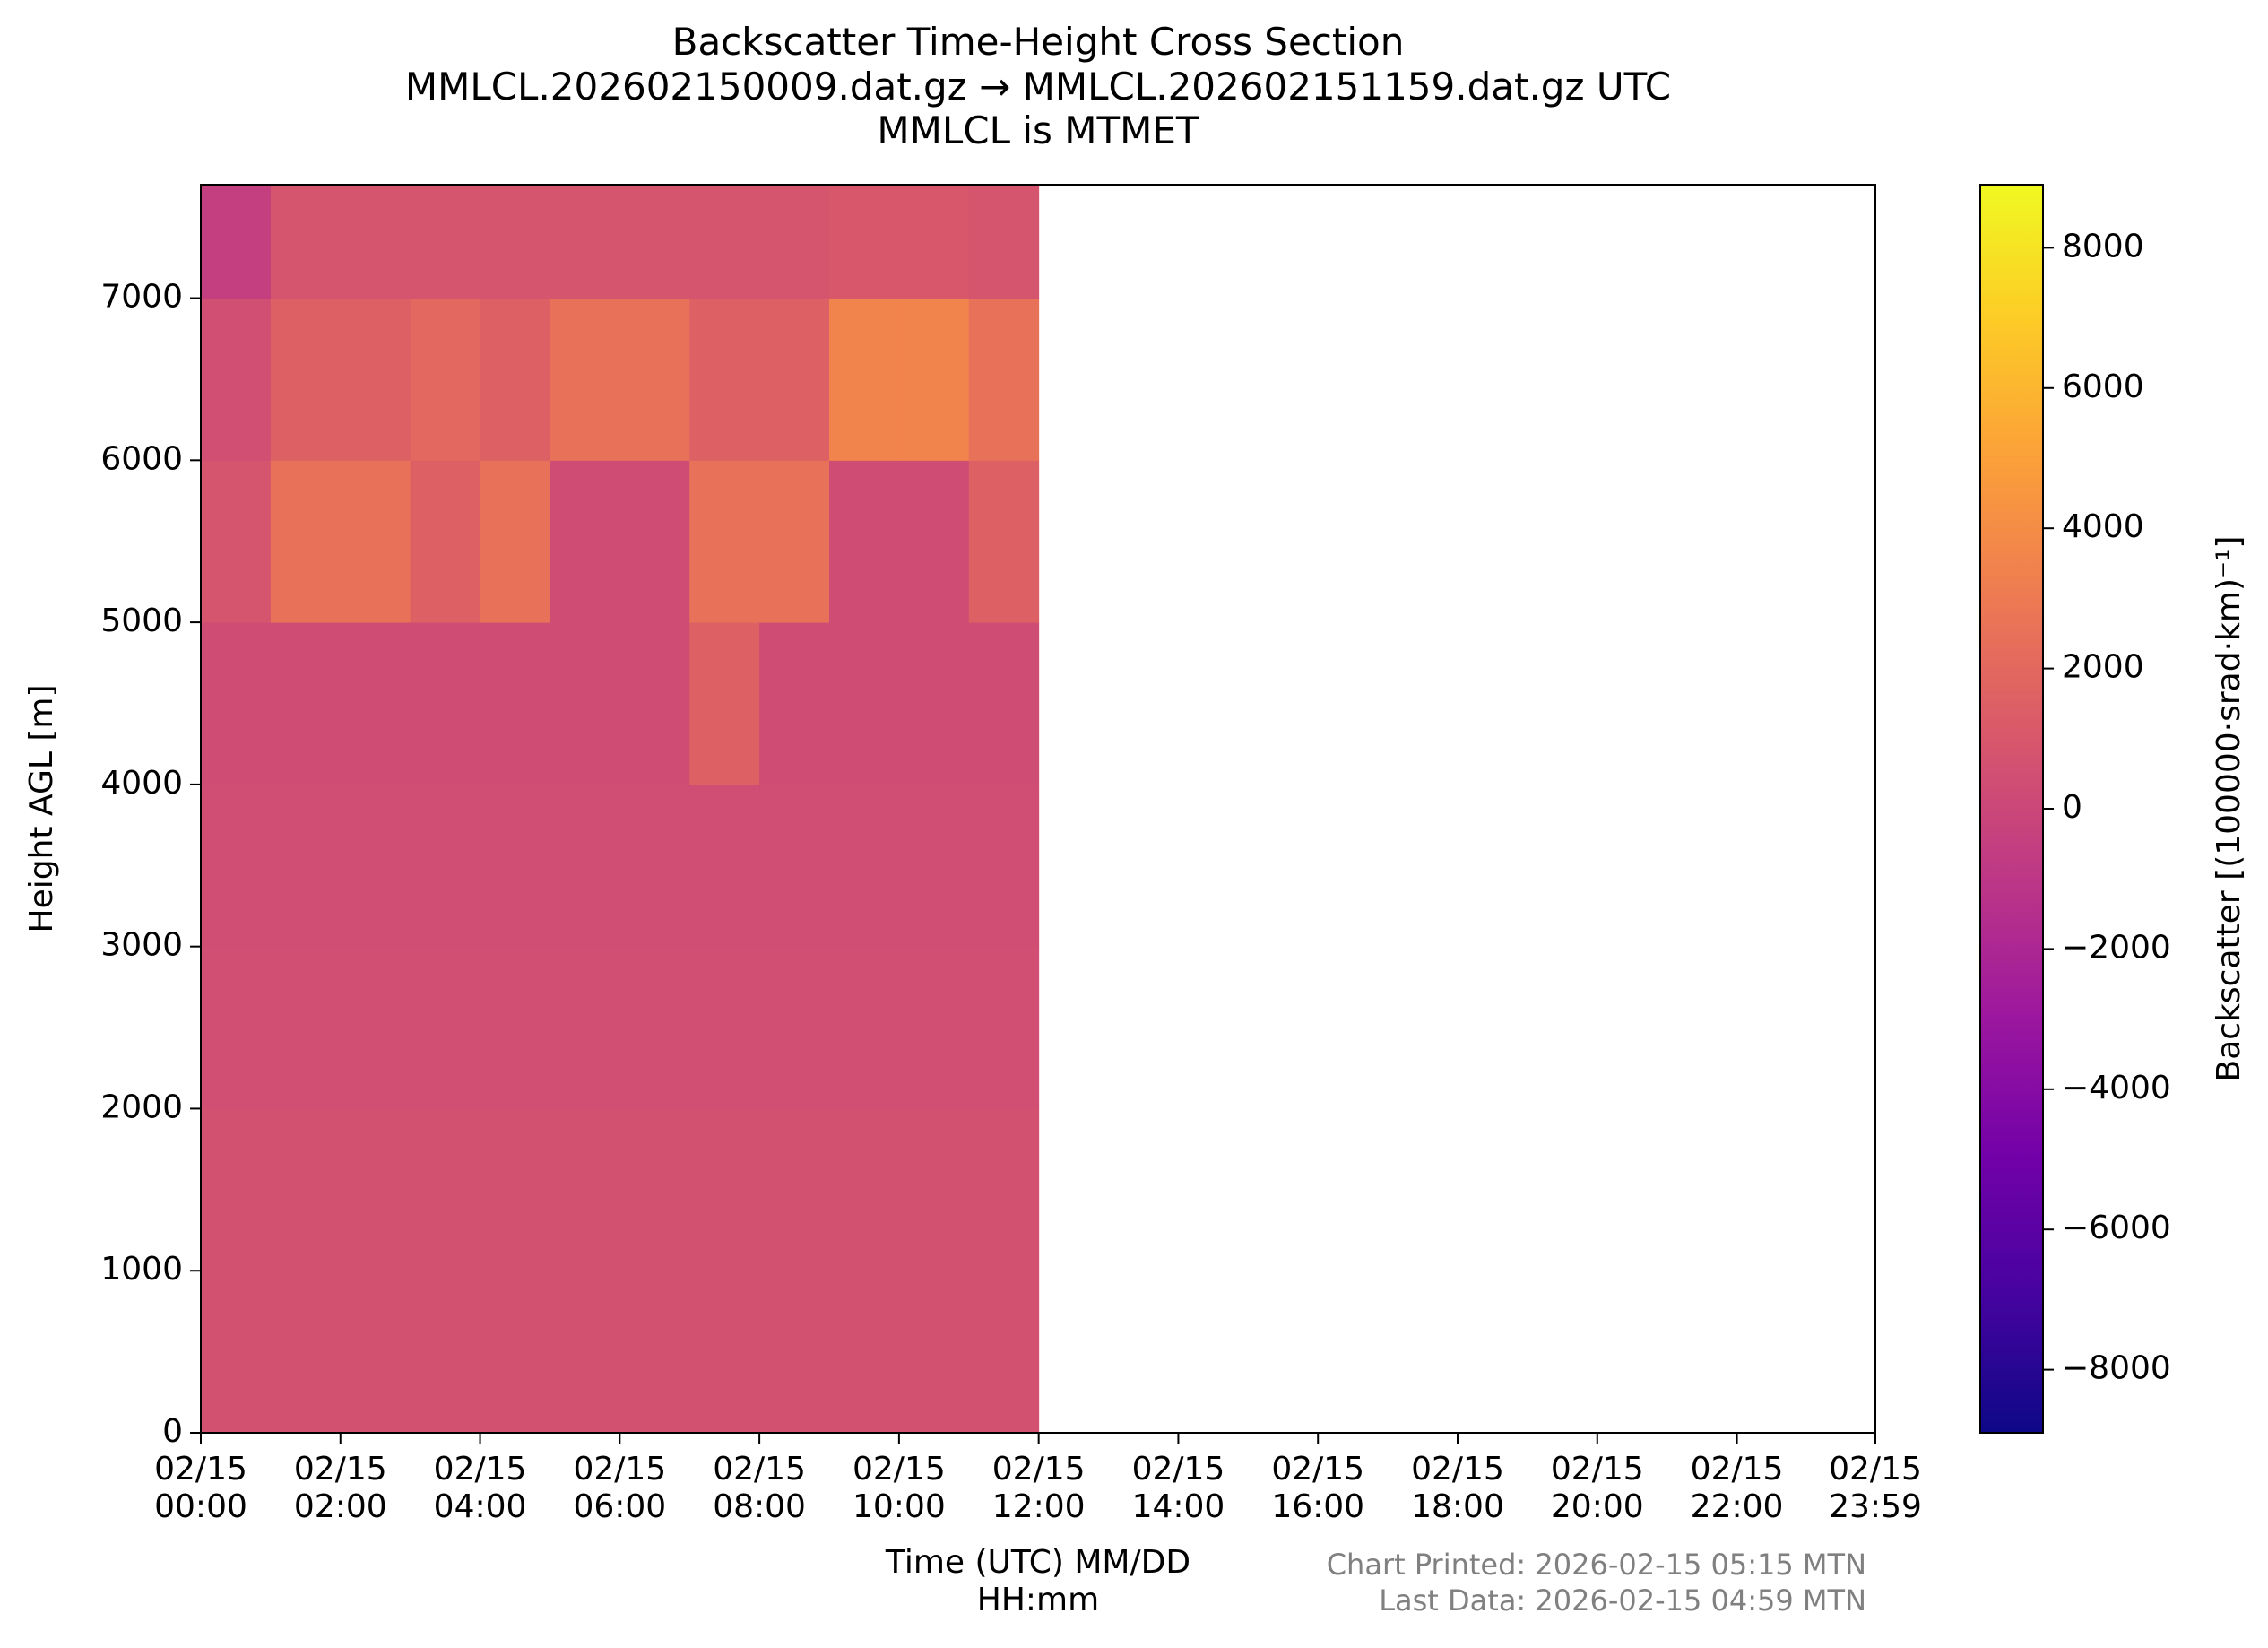 The image size is (2268, 1648). What do you see at coordinates (620, 1488) in the screenshot?
I see `x-tick-label: 02/15 06:00` at bounding box center [620, 1488].